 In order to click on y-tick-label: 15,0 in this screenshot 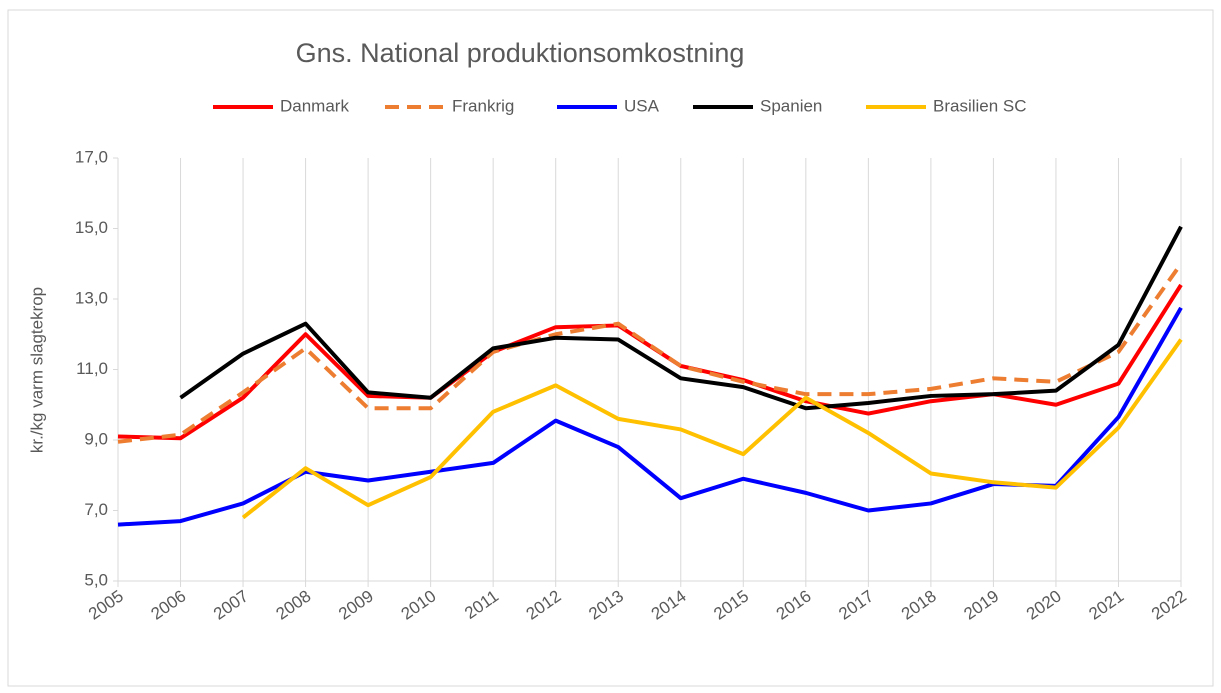, I will do `click(91, 227)`.